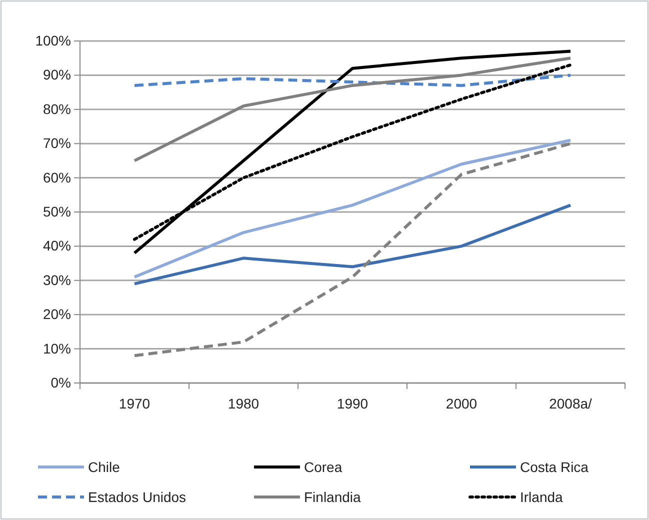 The width and height of the screenshot is (649, 520). I want to click on y-tick-label: 80%, so click(56, 108).